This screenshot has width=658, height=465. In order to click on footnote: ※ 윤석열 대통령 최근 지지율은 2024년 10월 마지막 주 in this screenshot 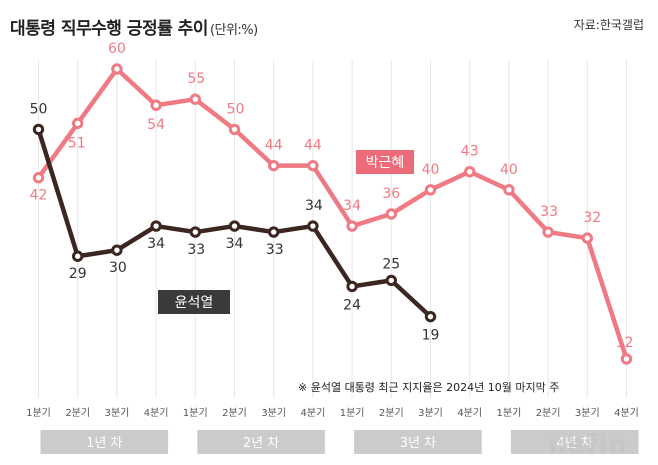, I will do `click(429, 387)`.